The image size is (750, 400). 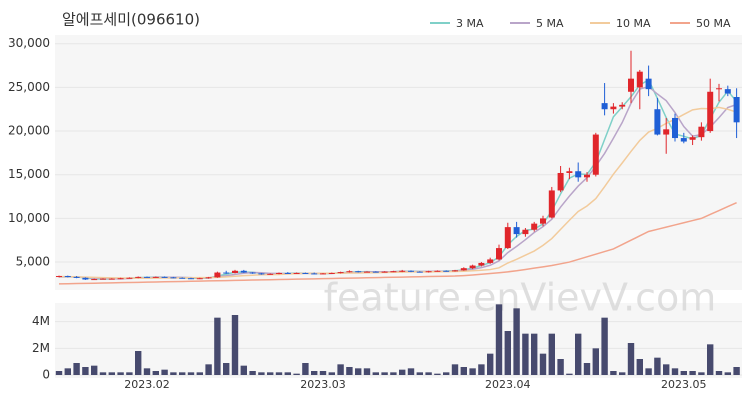 What do you see at coordinates (29, 174) in the screenshot?
I see `y-tick-label: 15,000` at bounding box center [29, 174].